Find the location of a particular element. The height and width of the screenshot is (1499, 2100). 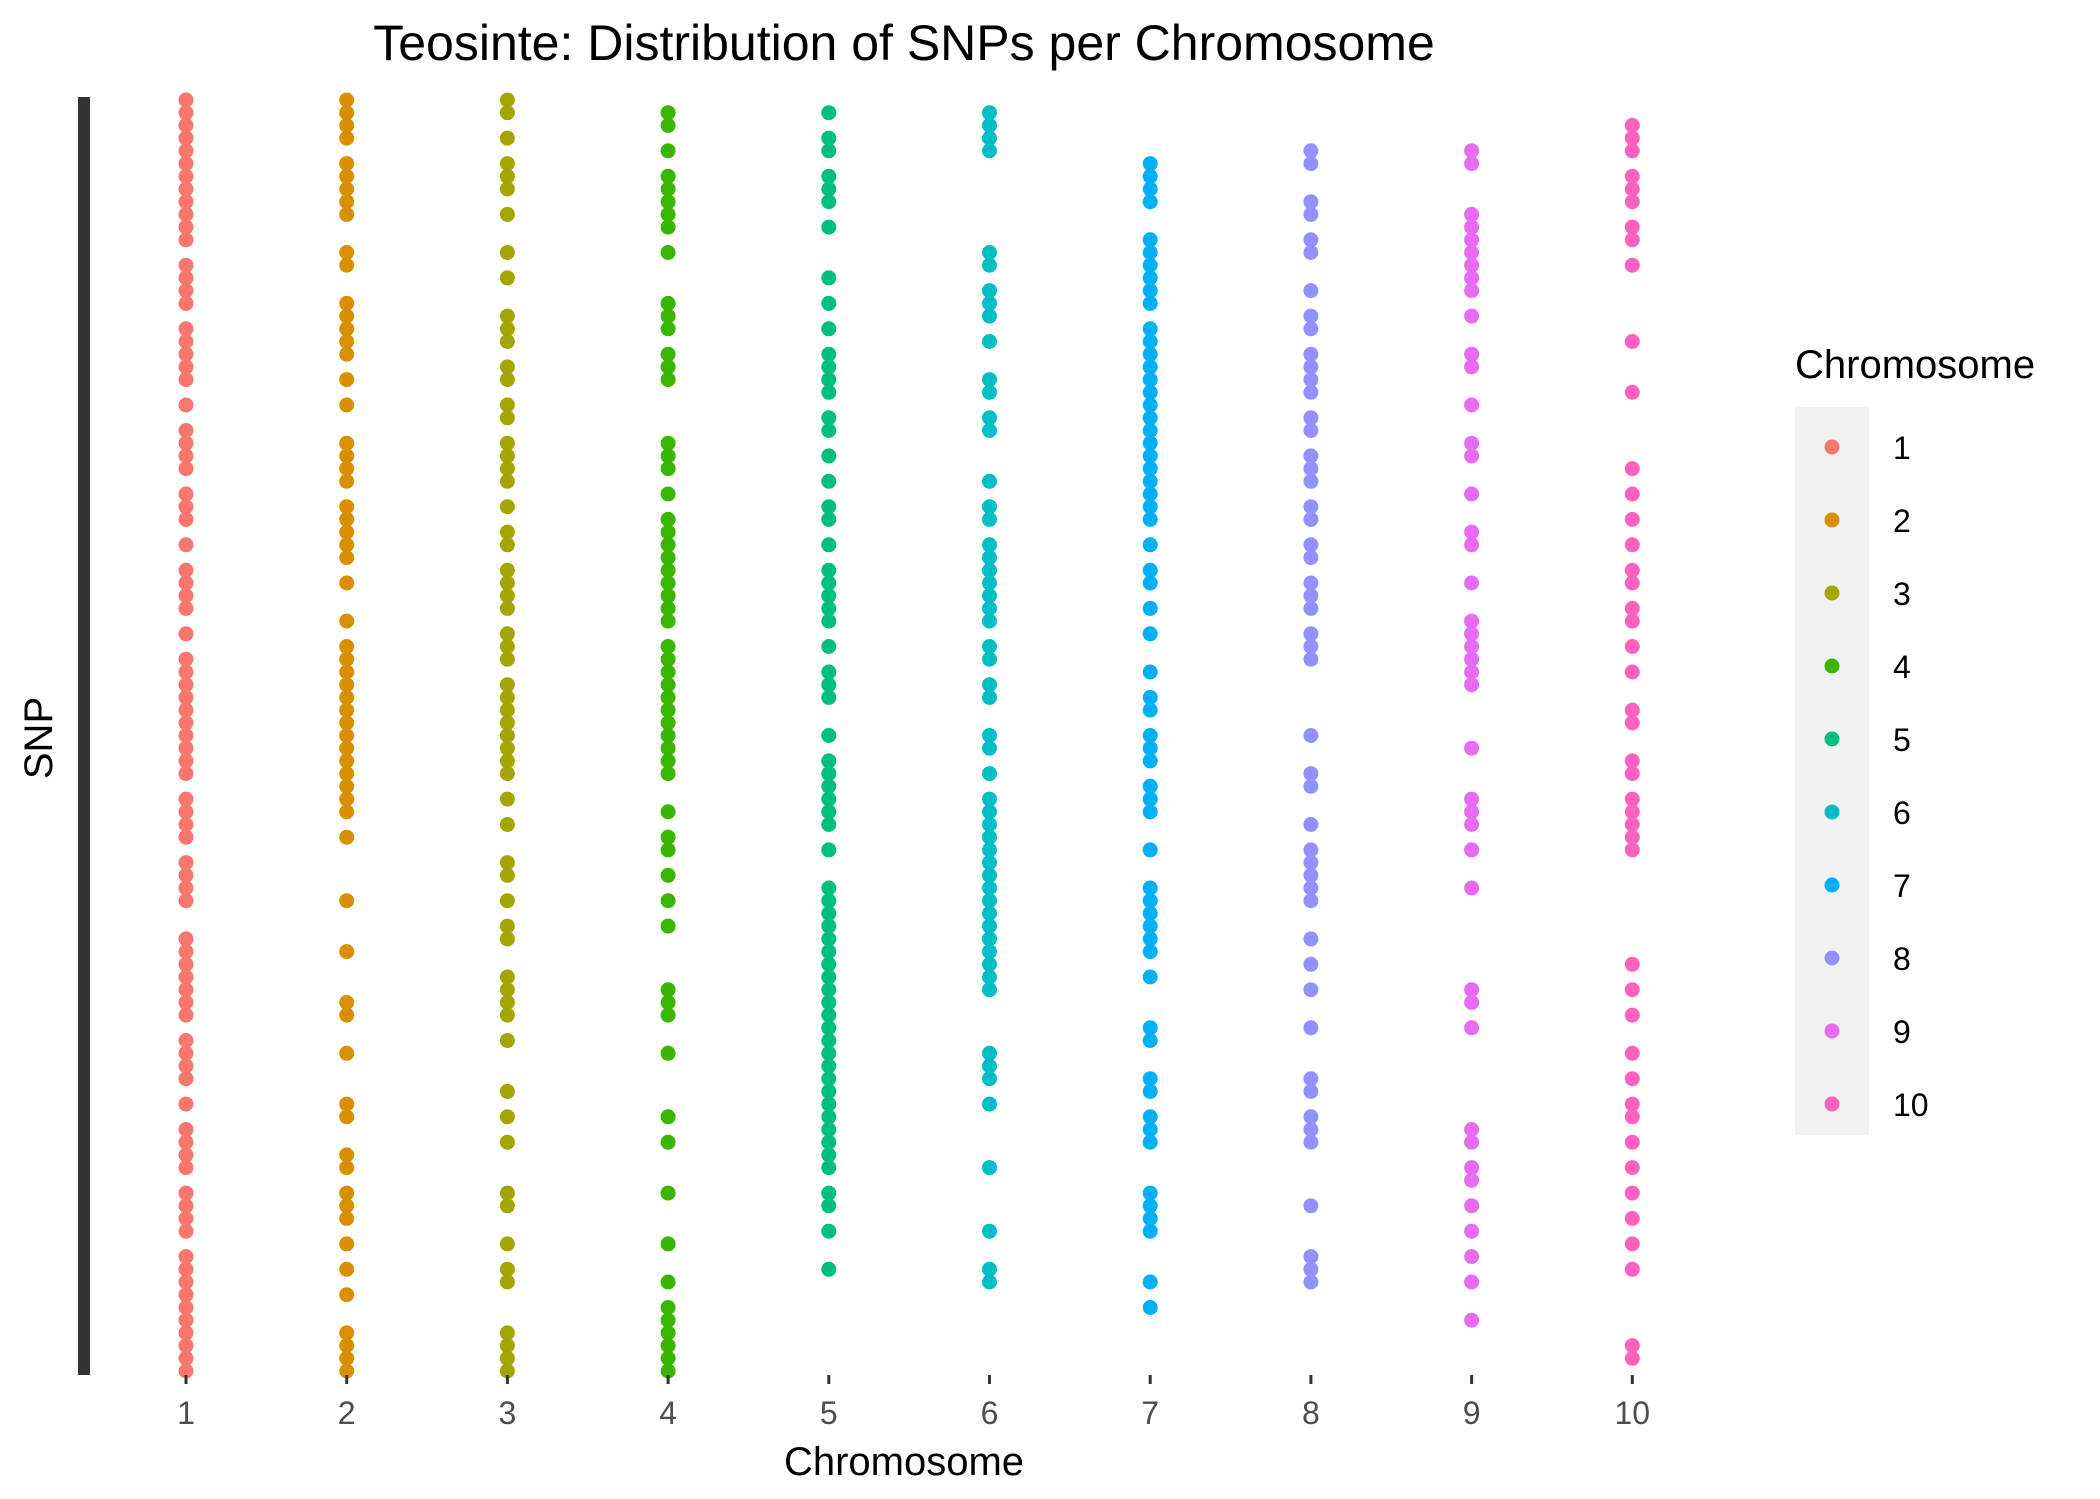

x-tick-label: 7 is located at coordinates (1150, 1413).